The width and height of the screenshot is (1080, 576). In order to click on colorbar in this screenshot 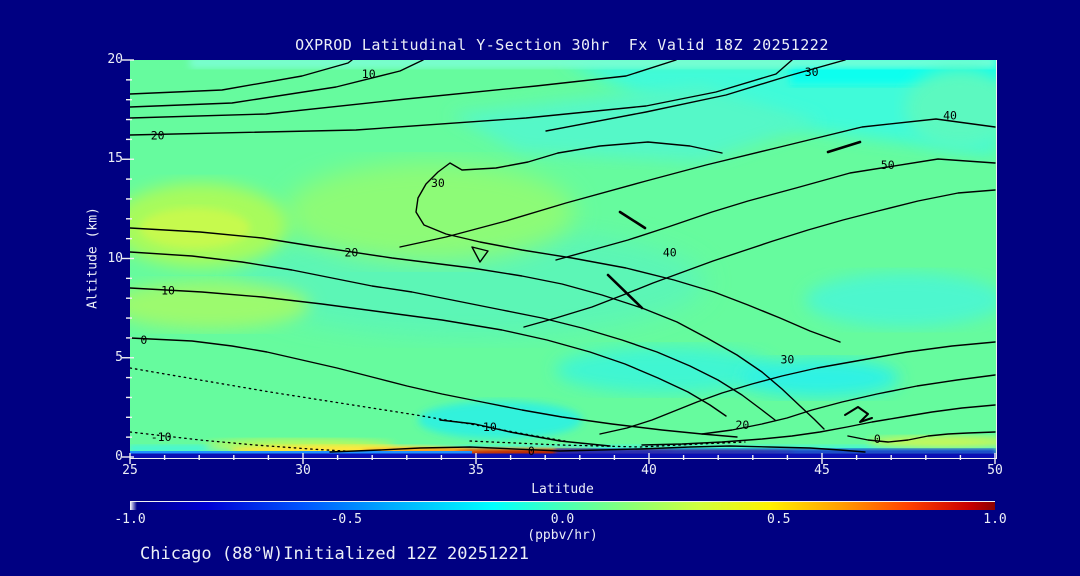, I will do `click(562, 505)`.